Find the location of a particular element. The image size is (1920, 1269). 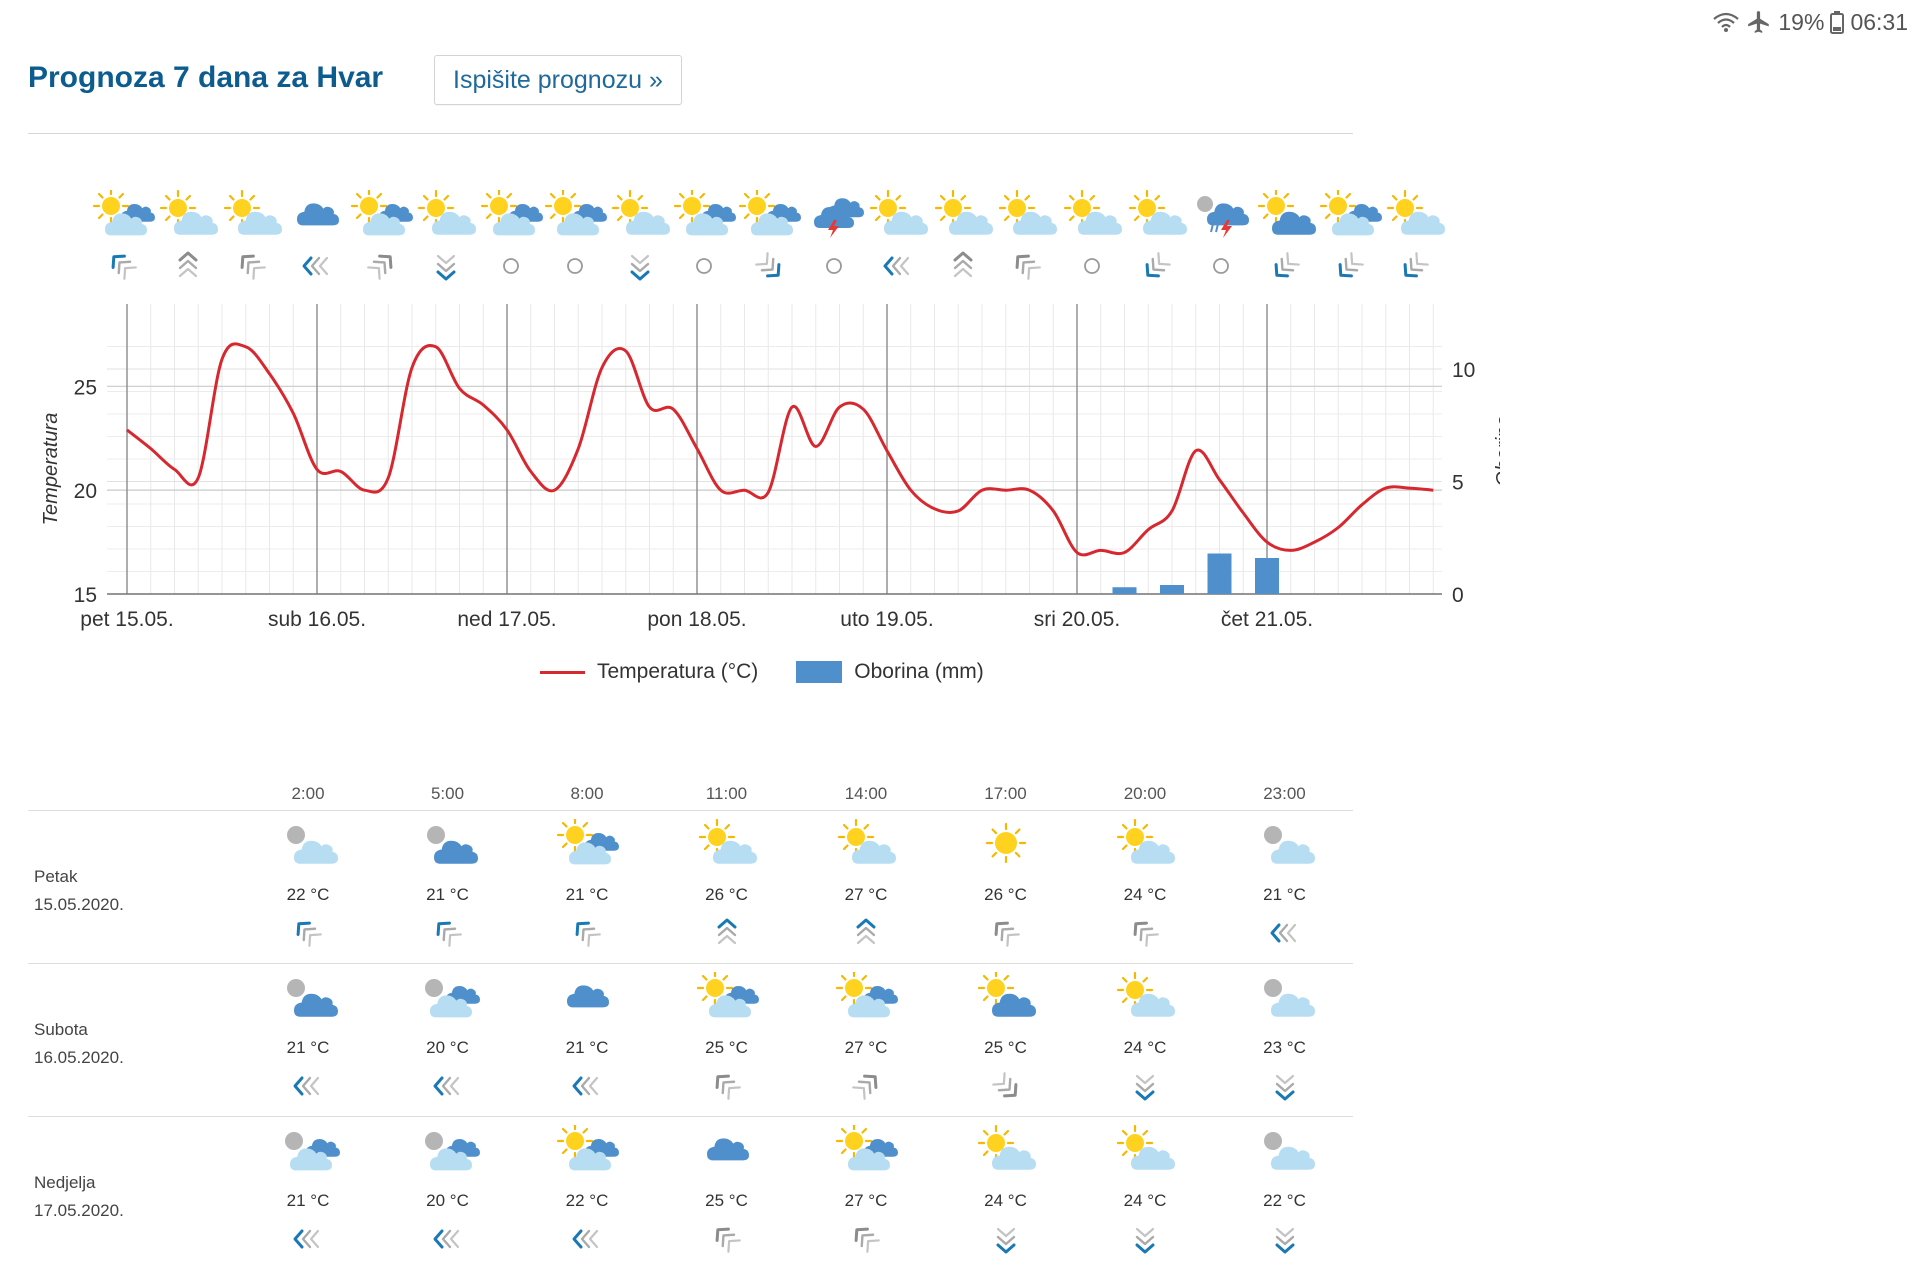

page-title: Prognoza 7 dana za Hvar is located at coordinates (206, 77).